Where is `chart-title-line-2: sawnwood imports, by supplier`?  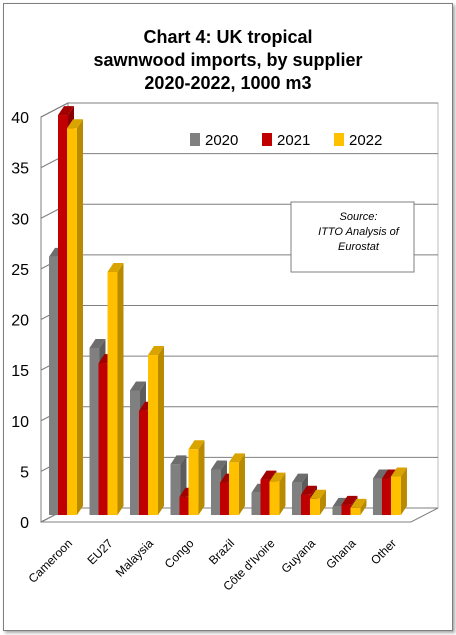
chart-title-line-2: sawnwood imports, by supplier is located at coordinates (228, 60).